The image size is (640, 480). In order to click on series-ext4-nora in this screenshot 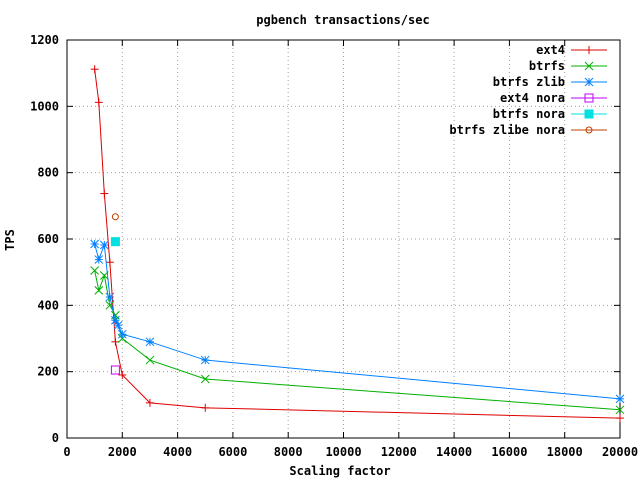, I will do `click(115, 370)`.